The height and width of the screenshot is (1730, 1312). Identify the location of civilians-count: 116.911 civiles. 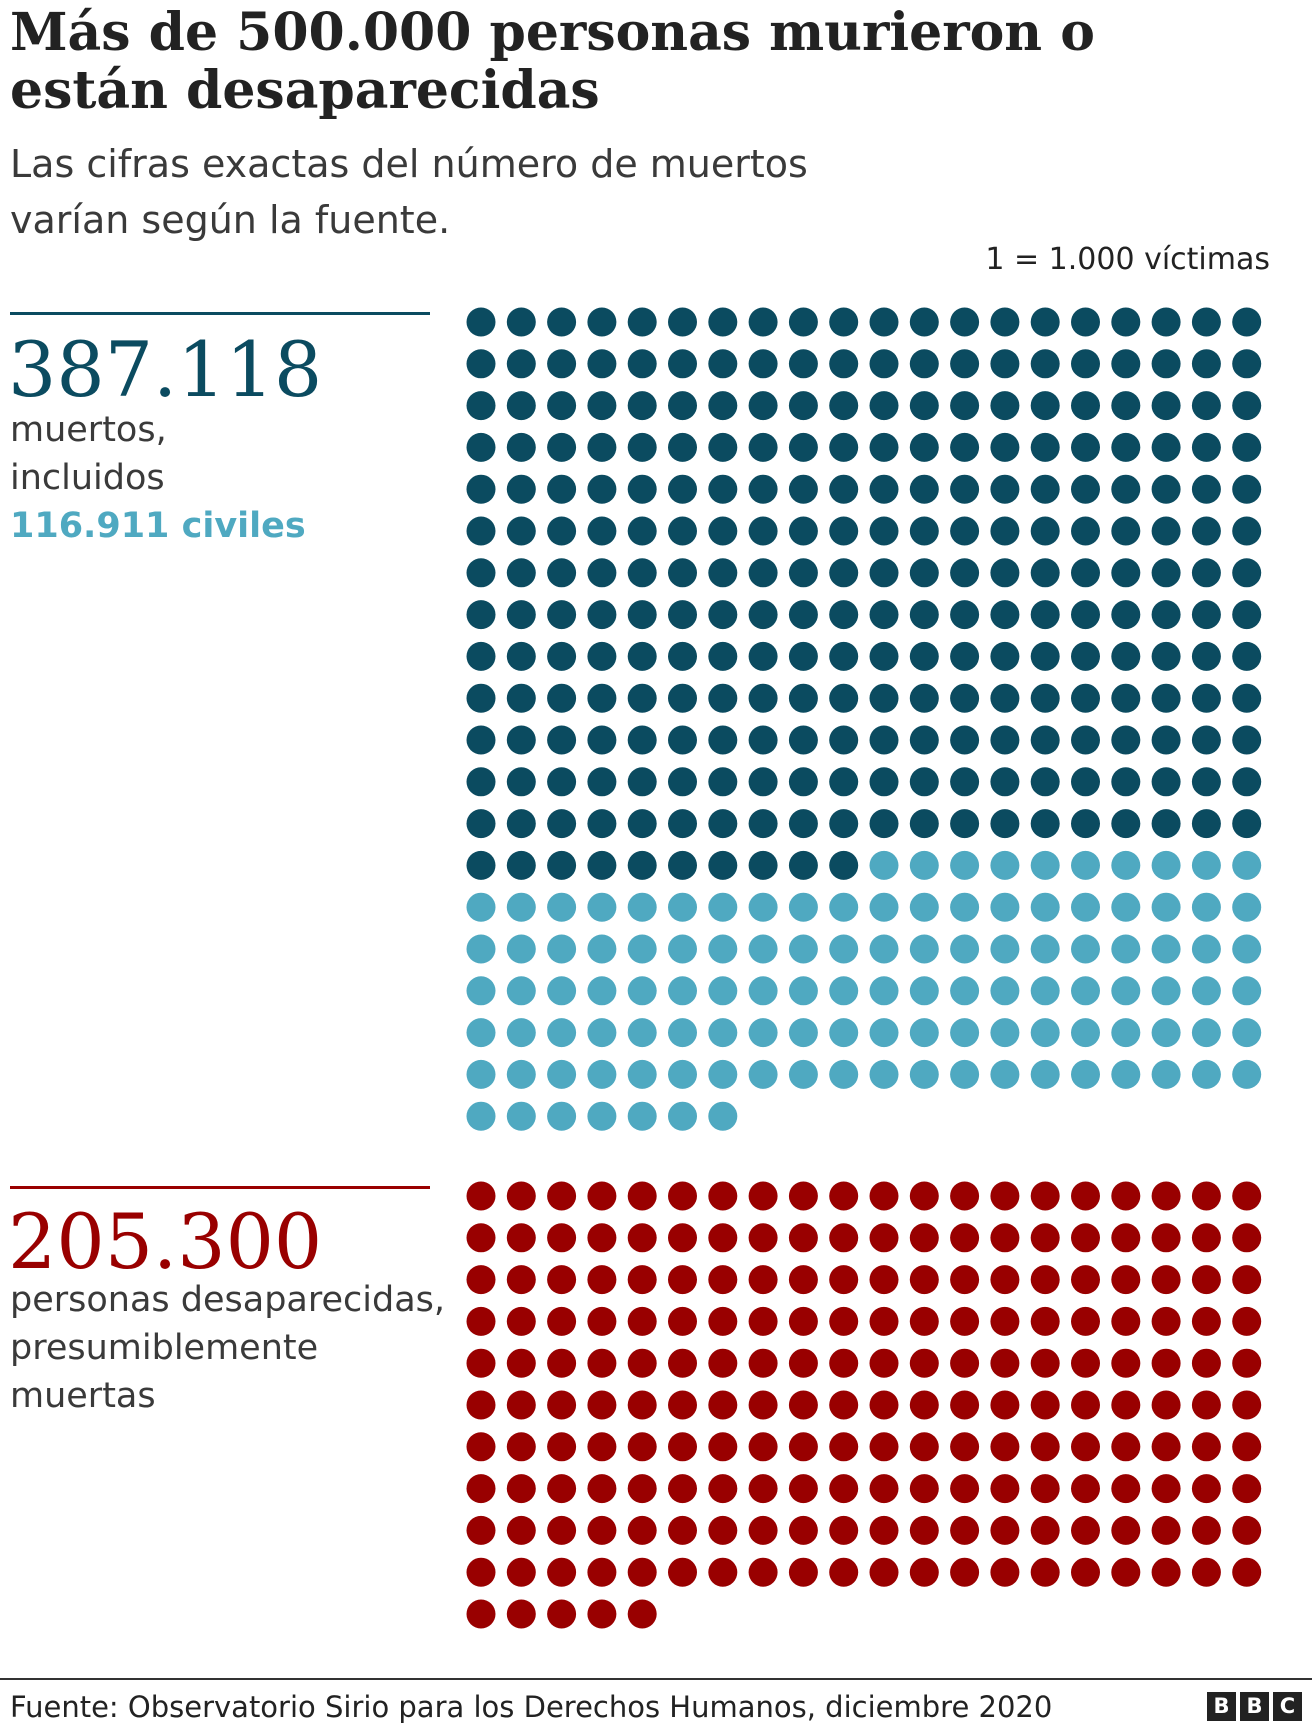
(158, 526).